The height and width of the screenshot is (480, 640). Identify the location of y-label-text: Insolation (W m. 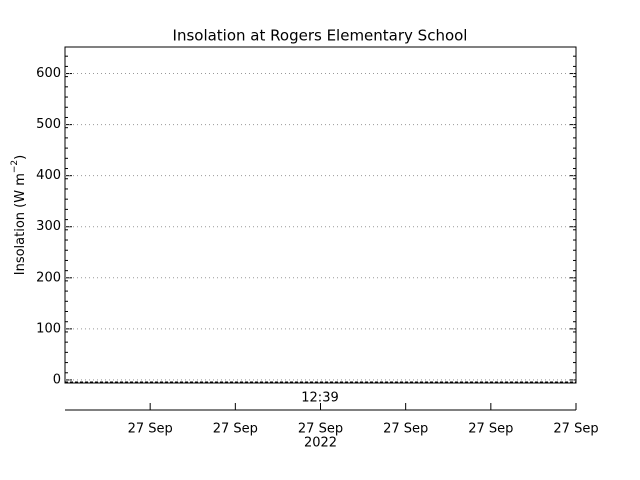
(20, 224).